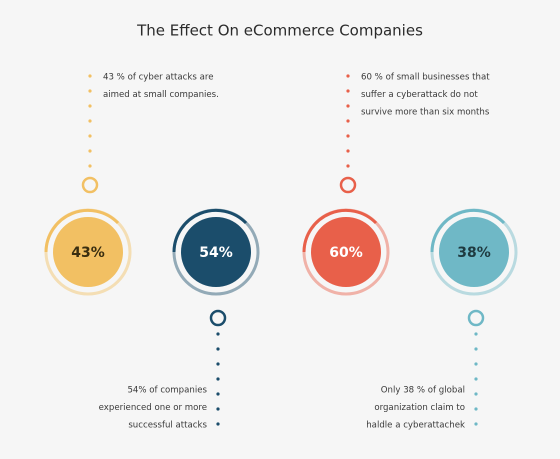  What do you see at coordinates (425, 78) in the screenshot?
I see `description: 60 % of small businesses that` at bounding box center [425, 78].